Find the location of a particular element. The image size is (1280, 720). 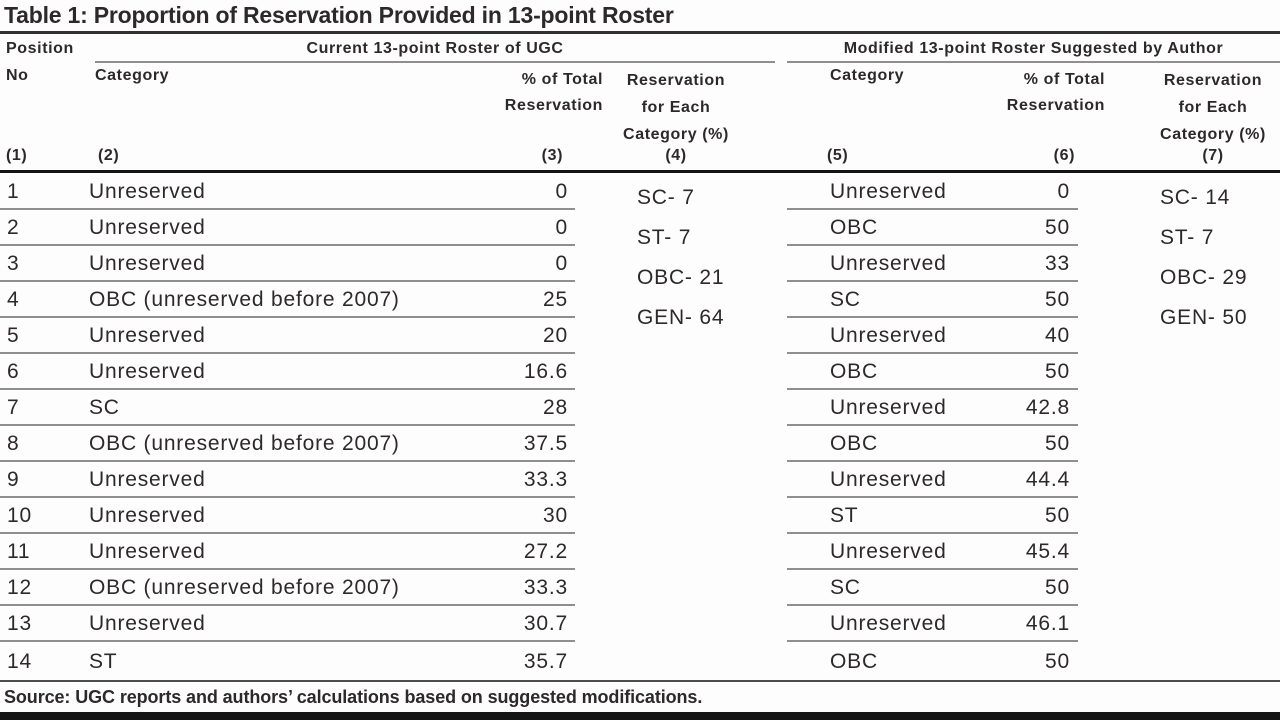

current-roster-row-block: 14 ST 35.7 is located at coordinates (287, 660).